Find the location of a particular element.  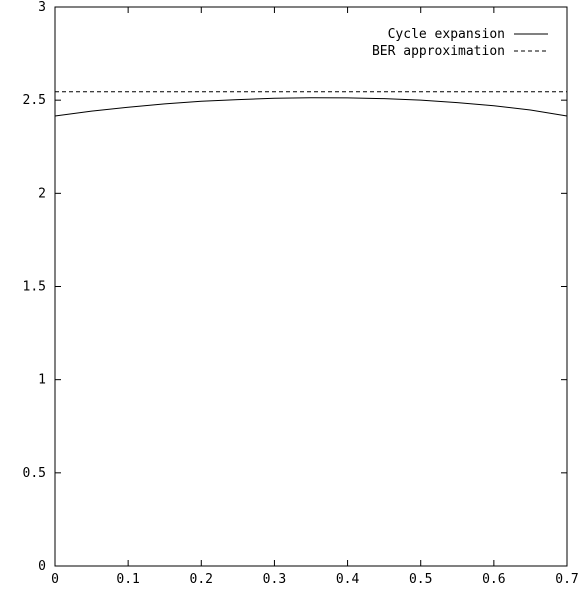

x-tick-label: 0.5 is located at coordinates (420, 579).